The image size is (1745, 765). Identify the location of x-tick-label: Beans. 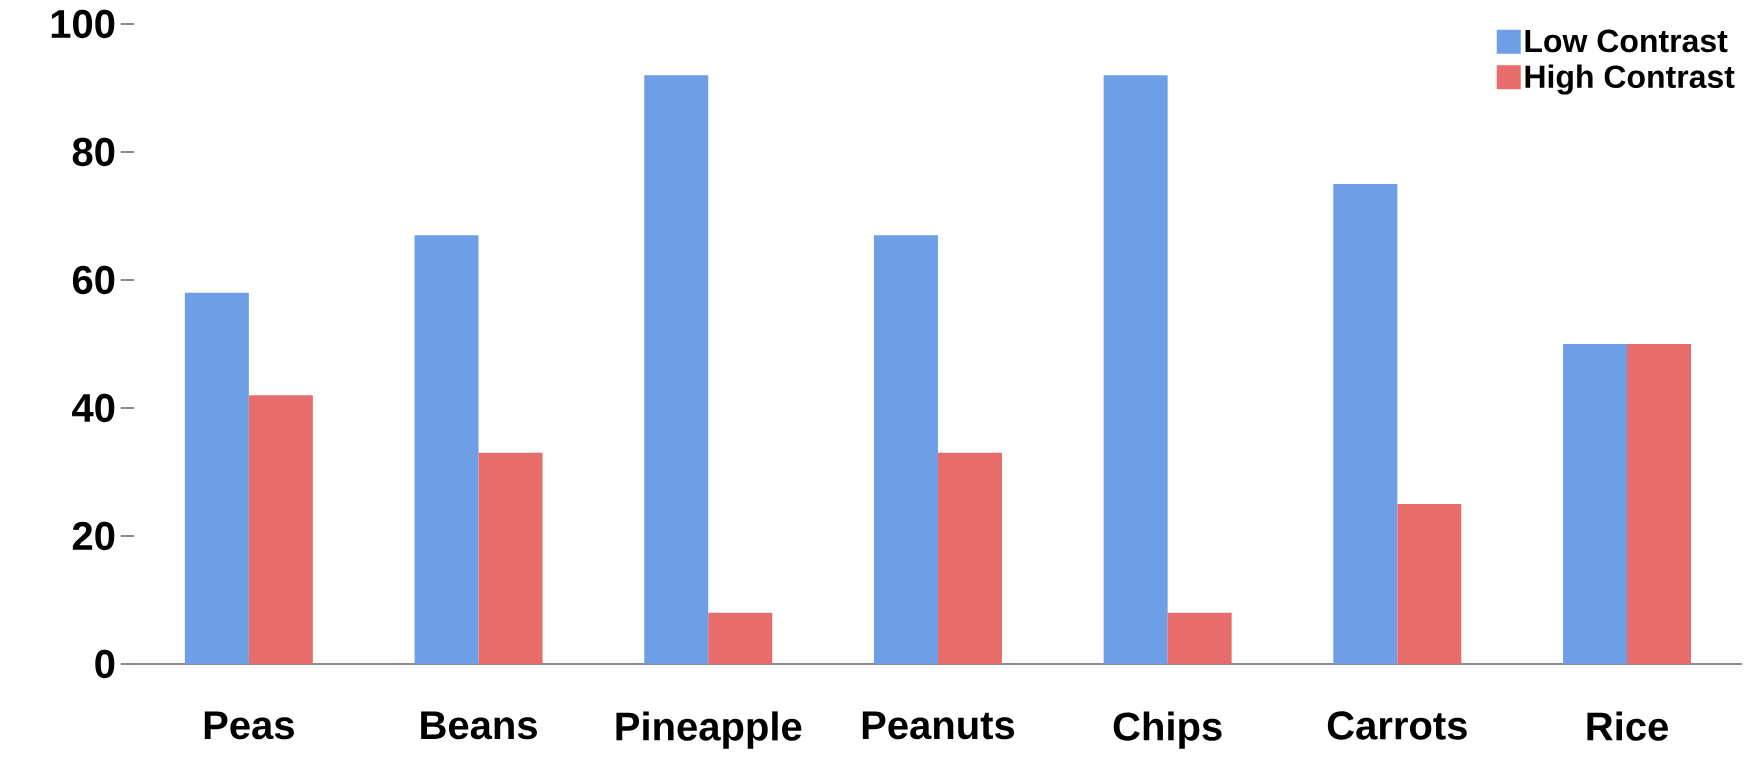
(479, 725).